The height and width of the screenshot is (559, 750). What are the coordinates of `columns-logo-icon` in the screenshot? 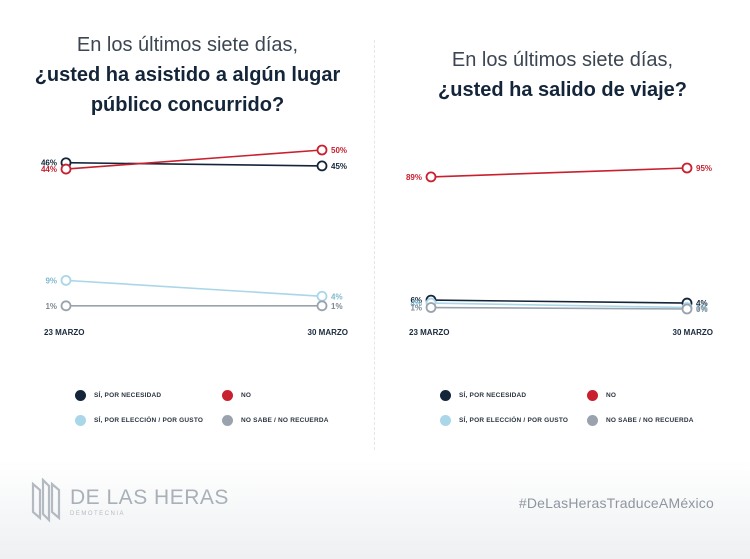 It's located at (46, 500).